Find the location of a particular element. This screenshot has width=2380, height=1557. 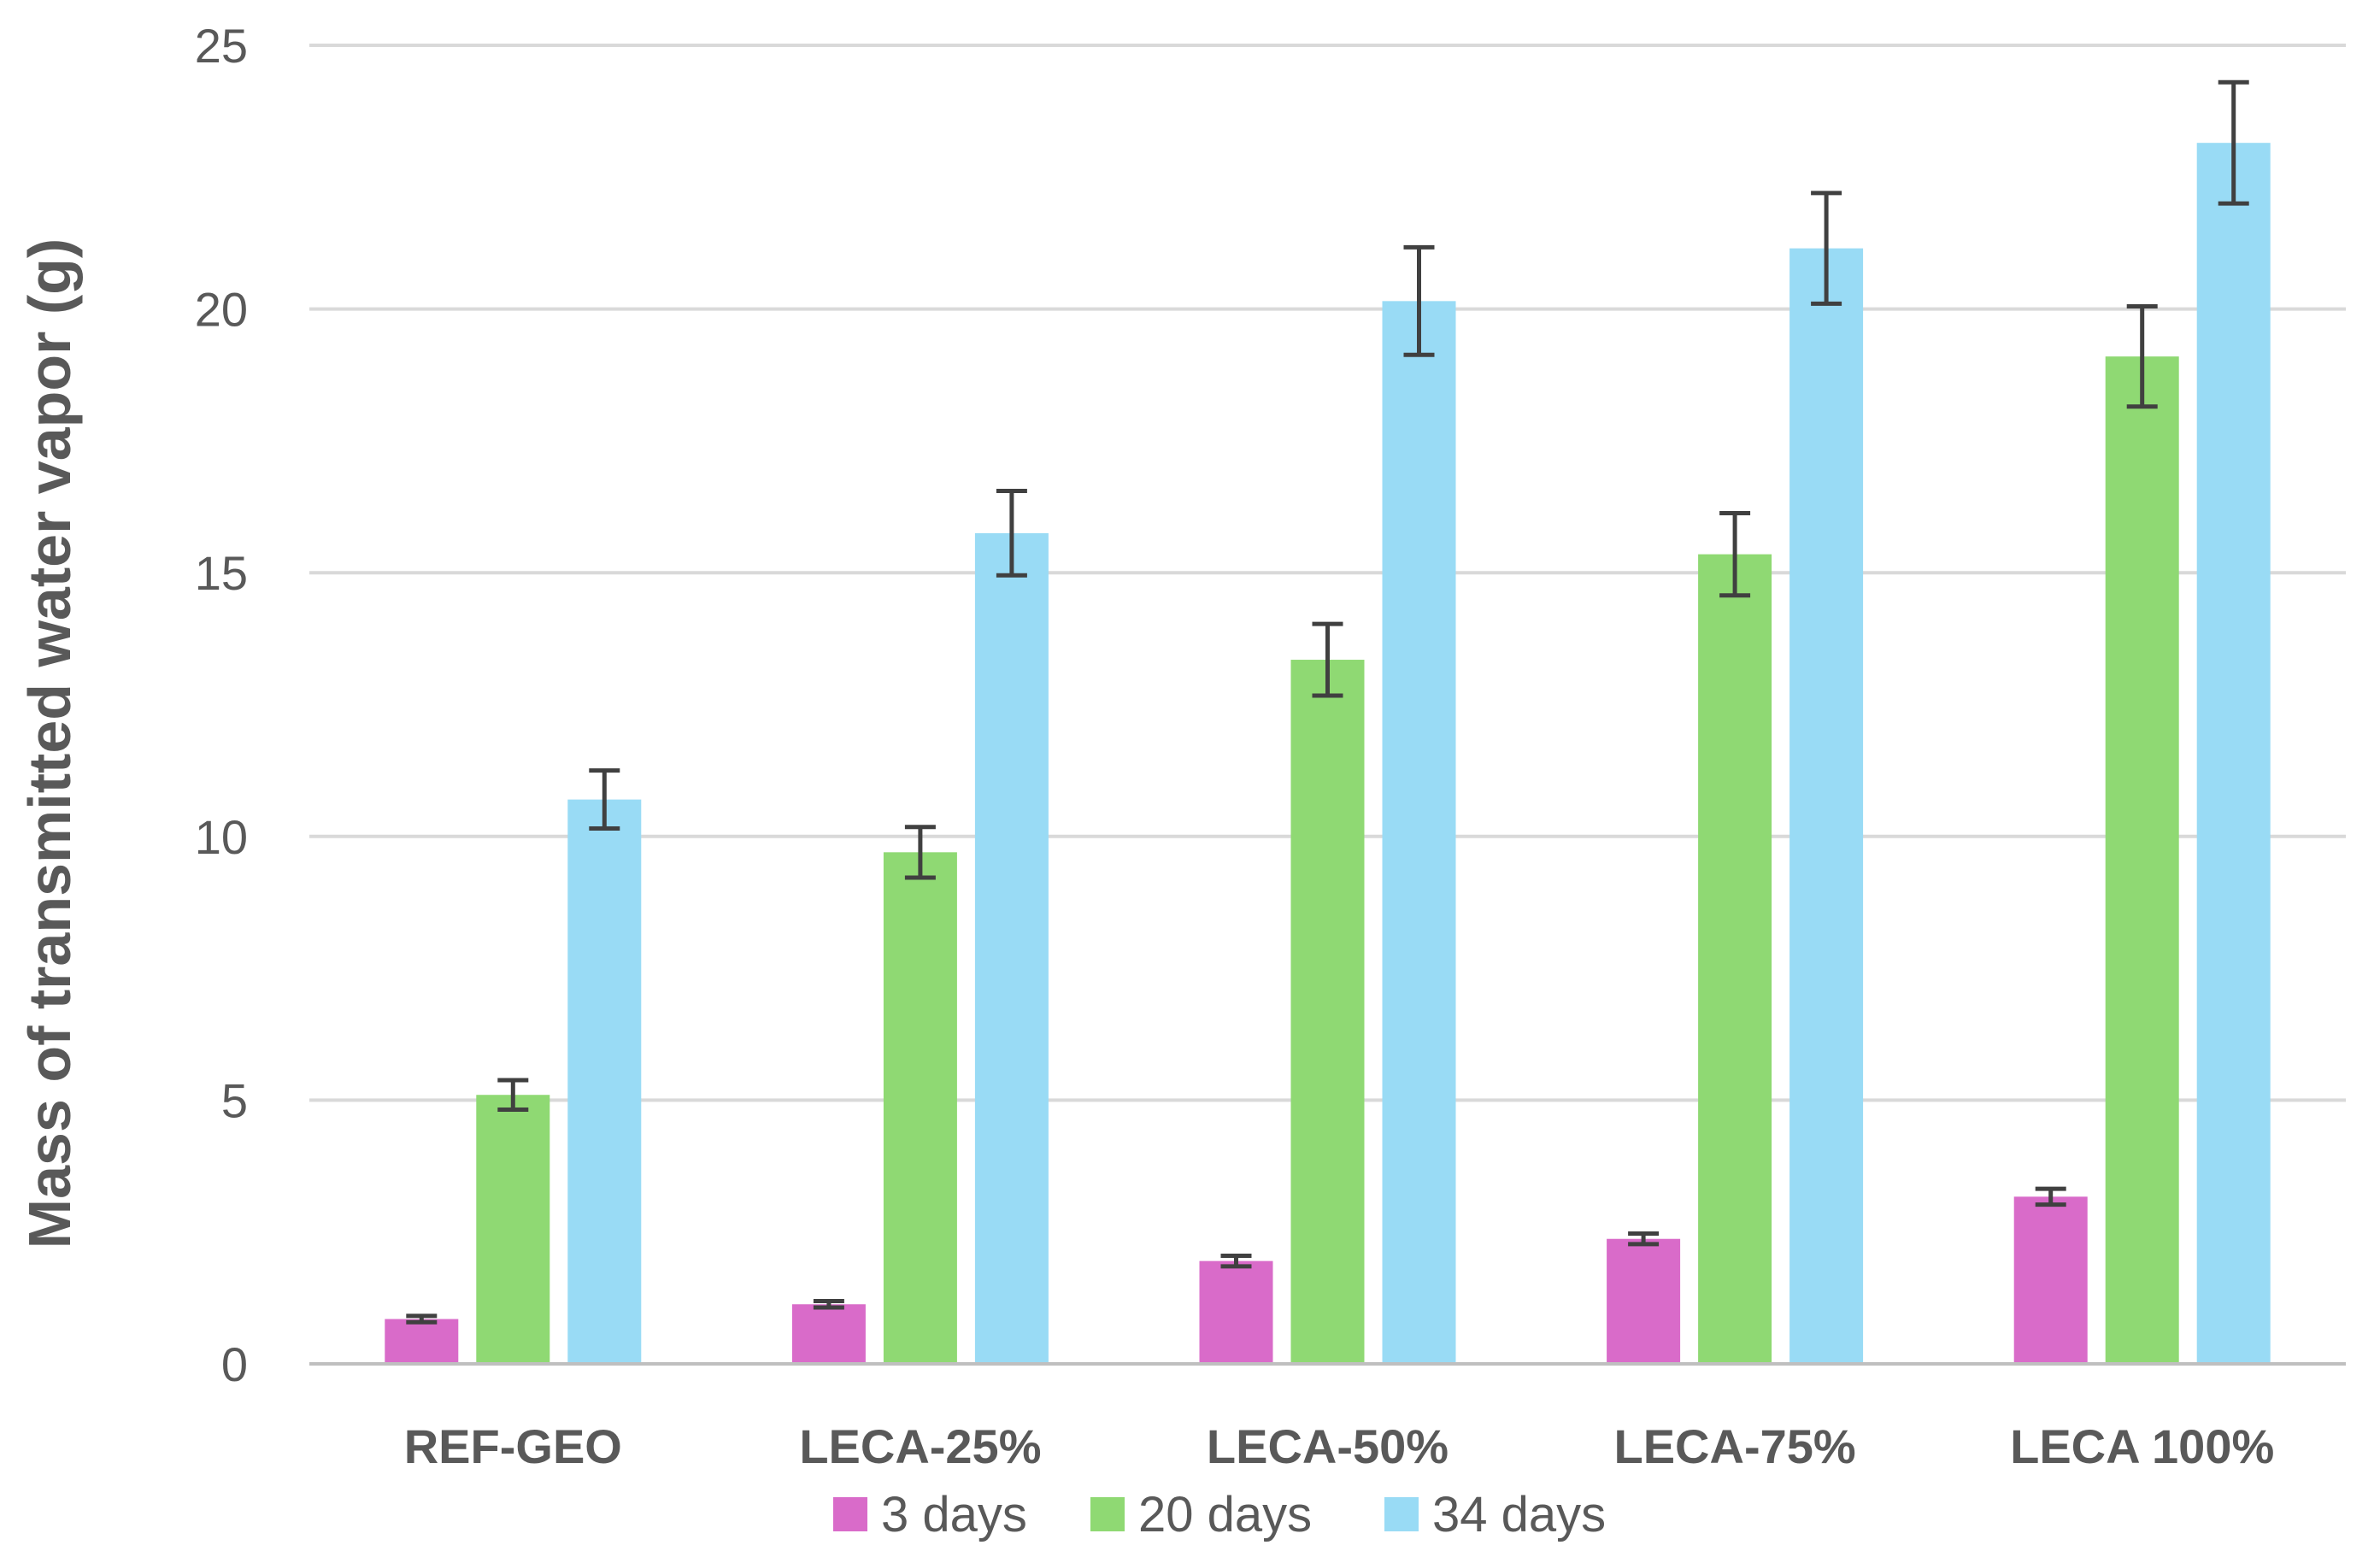

legend-label: 20 days is located at coordinates (1225, 1514).